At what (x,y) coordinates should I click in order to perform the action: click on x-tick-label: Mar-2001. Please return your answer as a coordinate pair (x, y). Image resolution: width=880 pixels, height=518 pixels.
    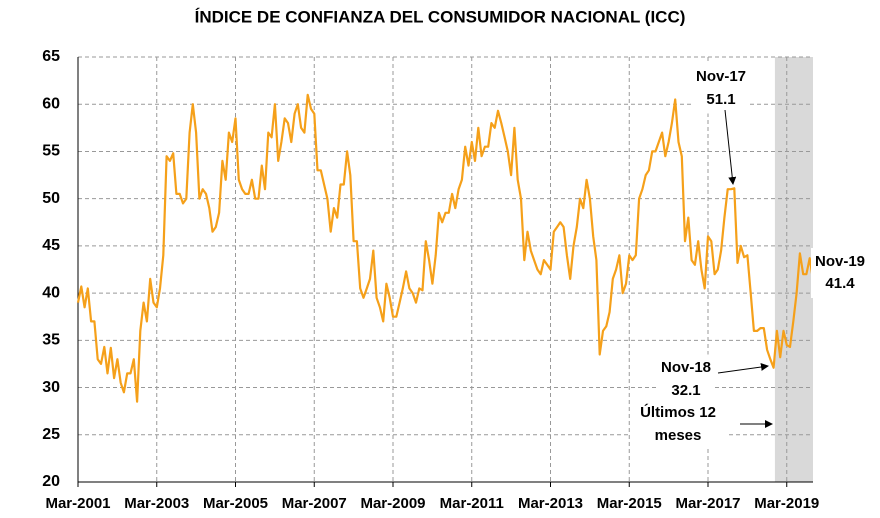
    Looking at the image, I should click on (77, 503).